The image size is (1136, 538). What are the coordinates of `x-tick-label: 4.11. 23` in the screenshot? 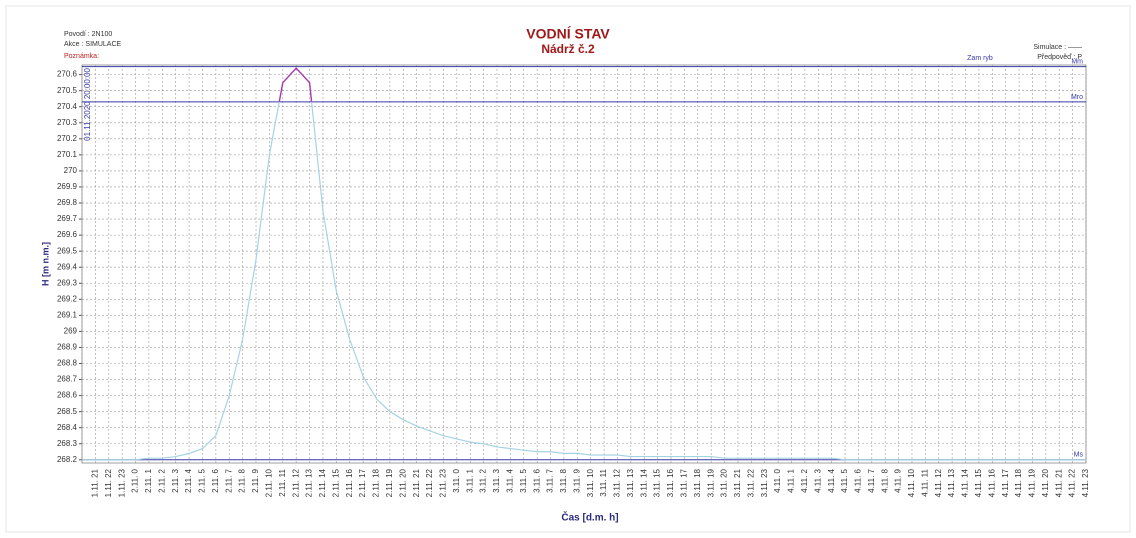 It's located at (1085, 482).